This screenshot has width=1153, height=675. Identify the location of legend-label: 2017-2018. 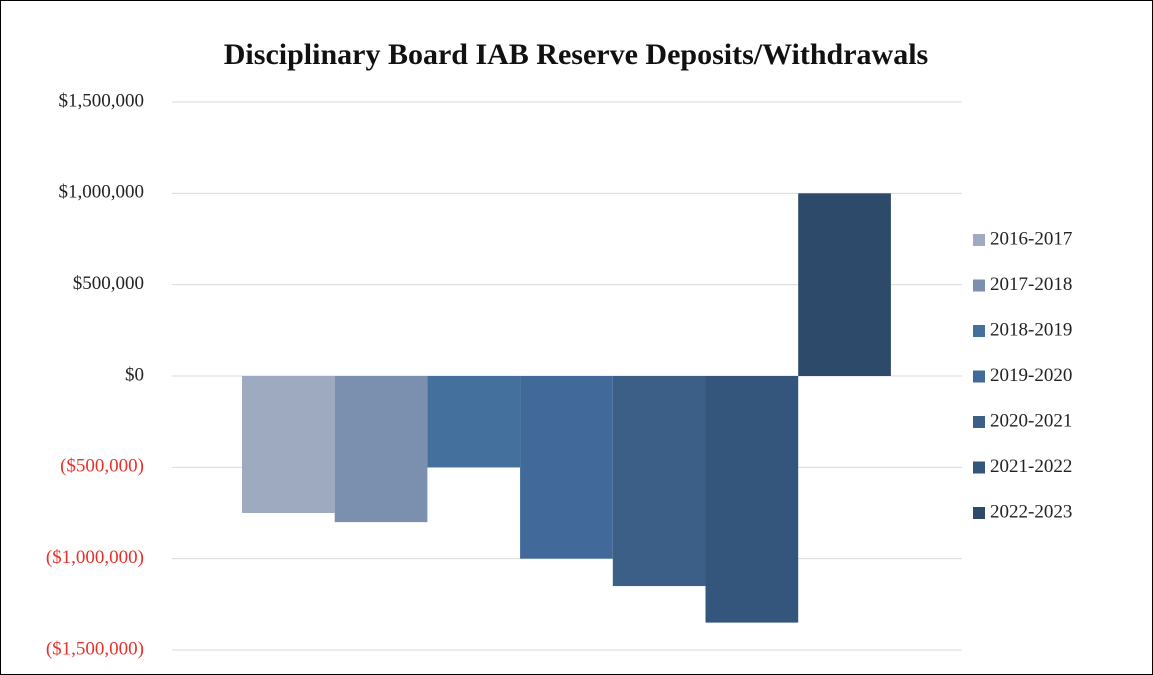
(1031, 284).